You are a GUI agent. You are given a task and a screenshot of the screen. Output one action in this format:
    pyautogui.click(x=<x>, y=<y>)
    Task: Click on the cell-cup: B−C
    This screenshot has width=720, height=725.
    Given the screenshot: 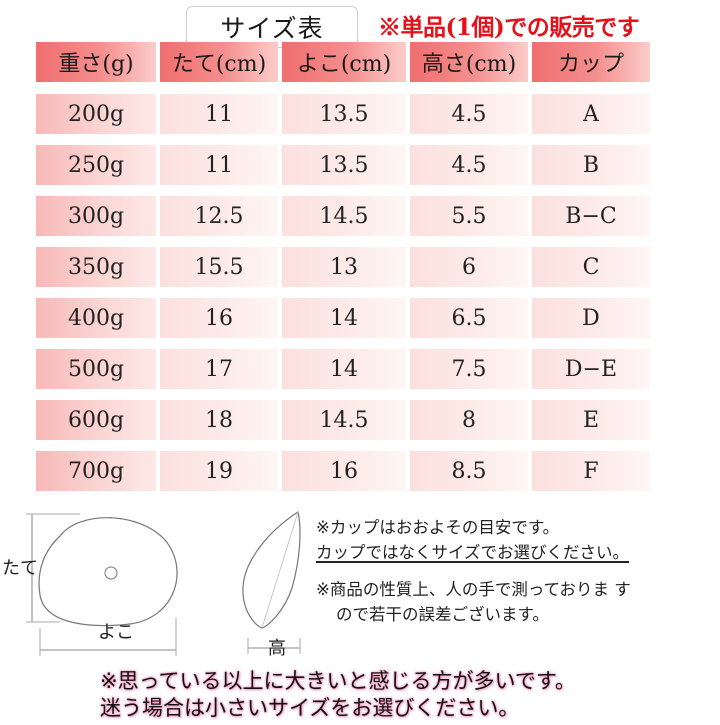 What is the action you would take?
    pyautogui.click(x=591, y=216)
    